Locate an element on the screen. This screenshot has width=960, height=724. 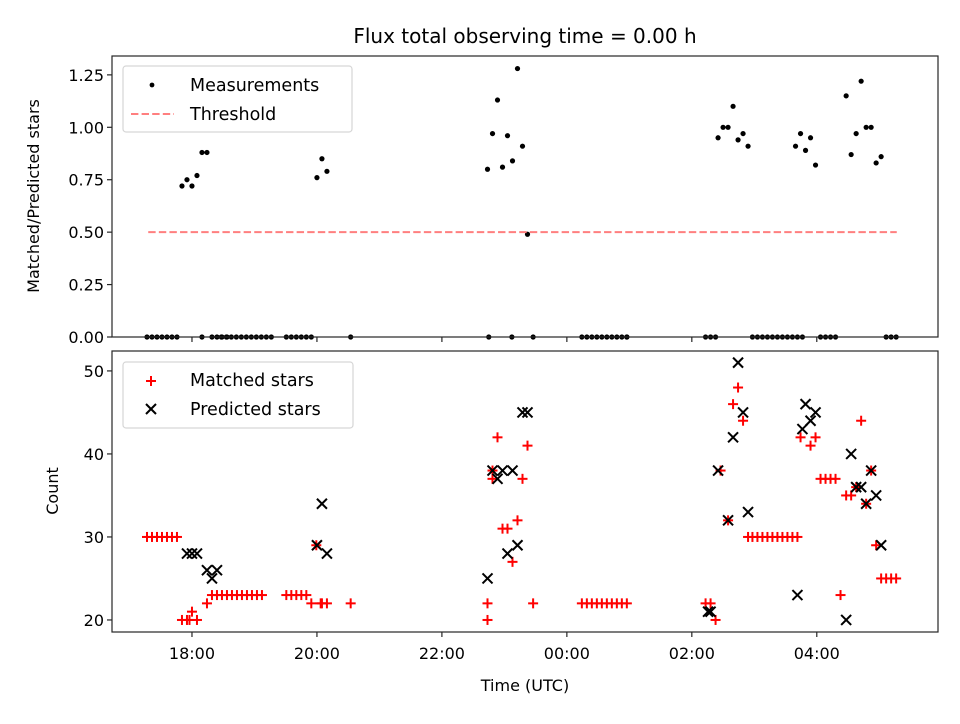
count-legend: Matched stars Predicted stars is located at coordinates (238, 395).